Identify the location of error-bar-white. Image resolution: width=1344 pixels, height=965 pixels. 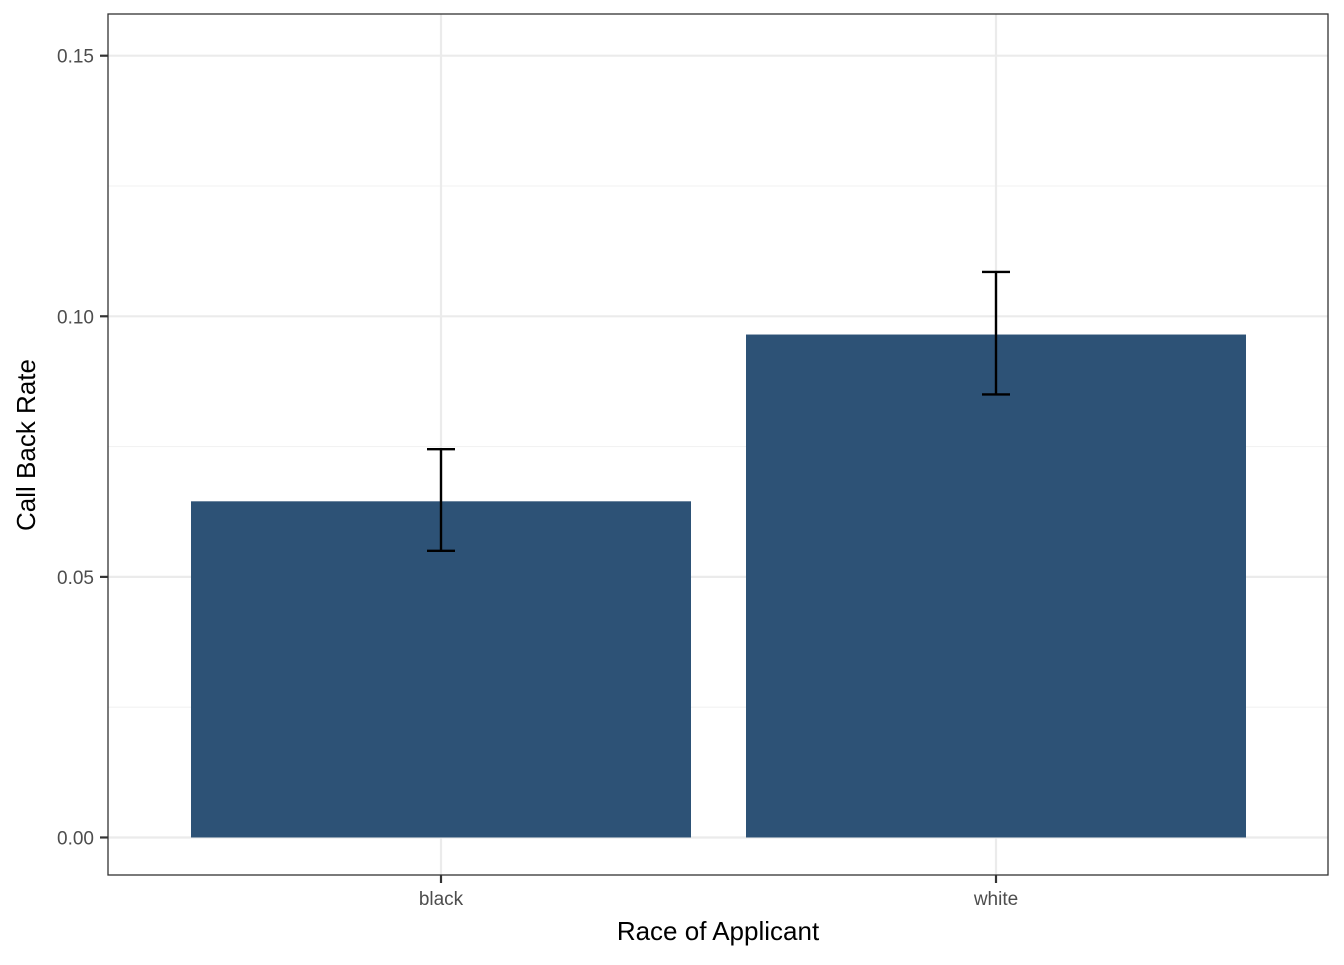
(996, 333).